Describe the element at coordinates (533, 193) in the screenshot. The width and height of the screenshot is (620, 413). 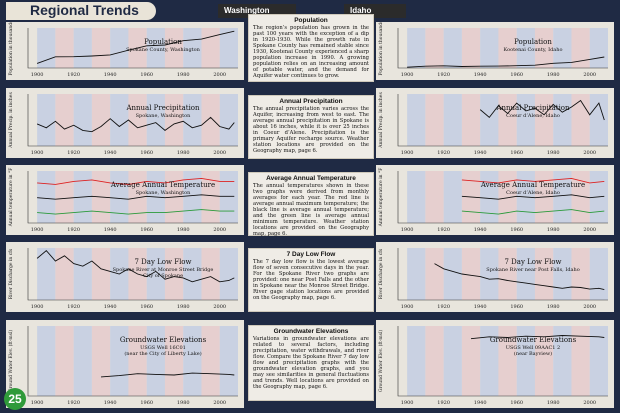
I see `chart-subtitle: Coeur d’Alene, Idaho` at that location.